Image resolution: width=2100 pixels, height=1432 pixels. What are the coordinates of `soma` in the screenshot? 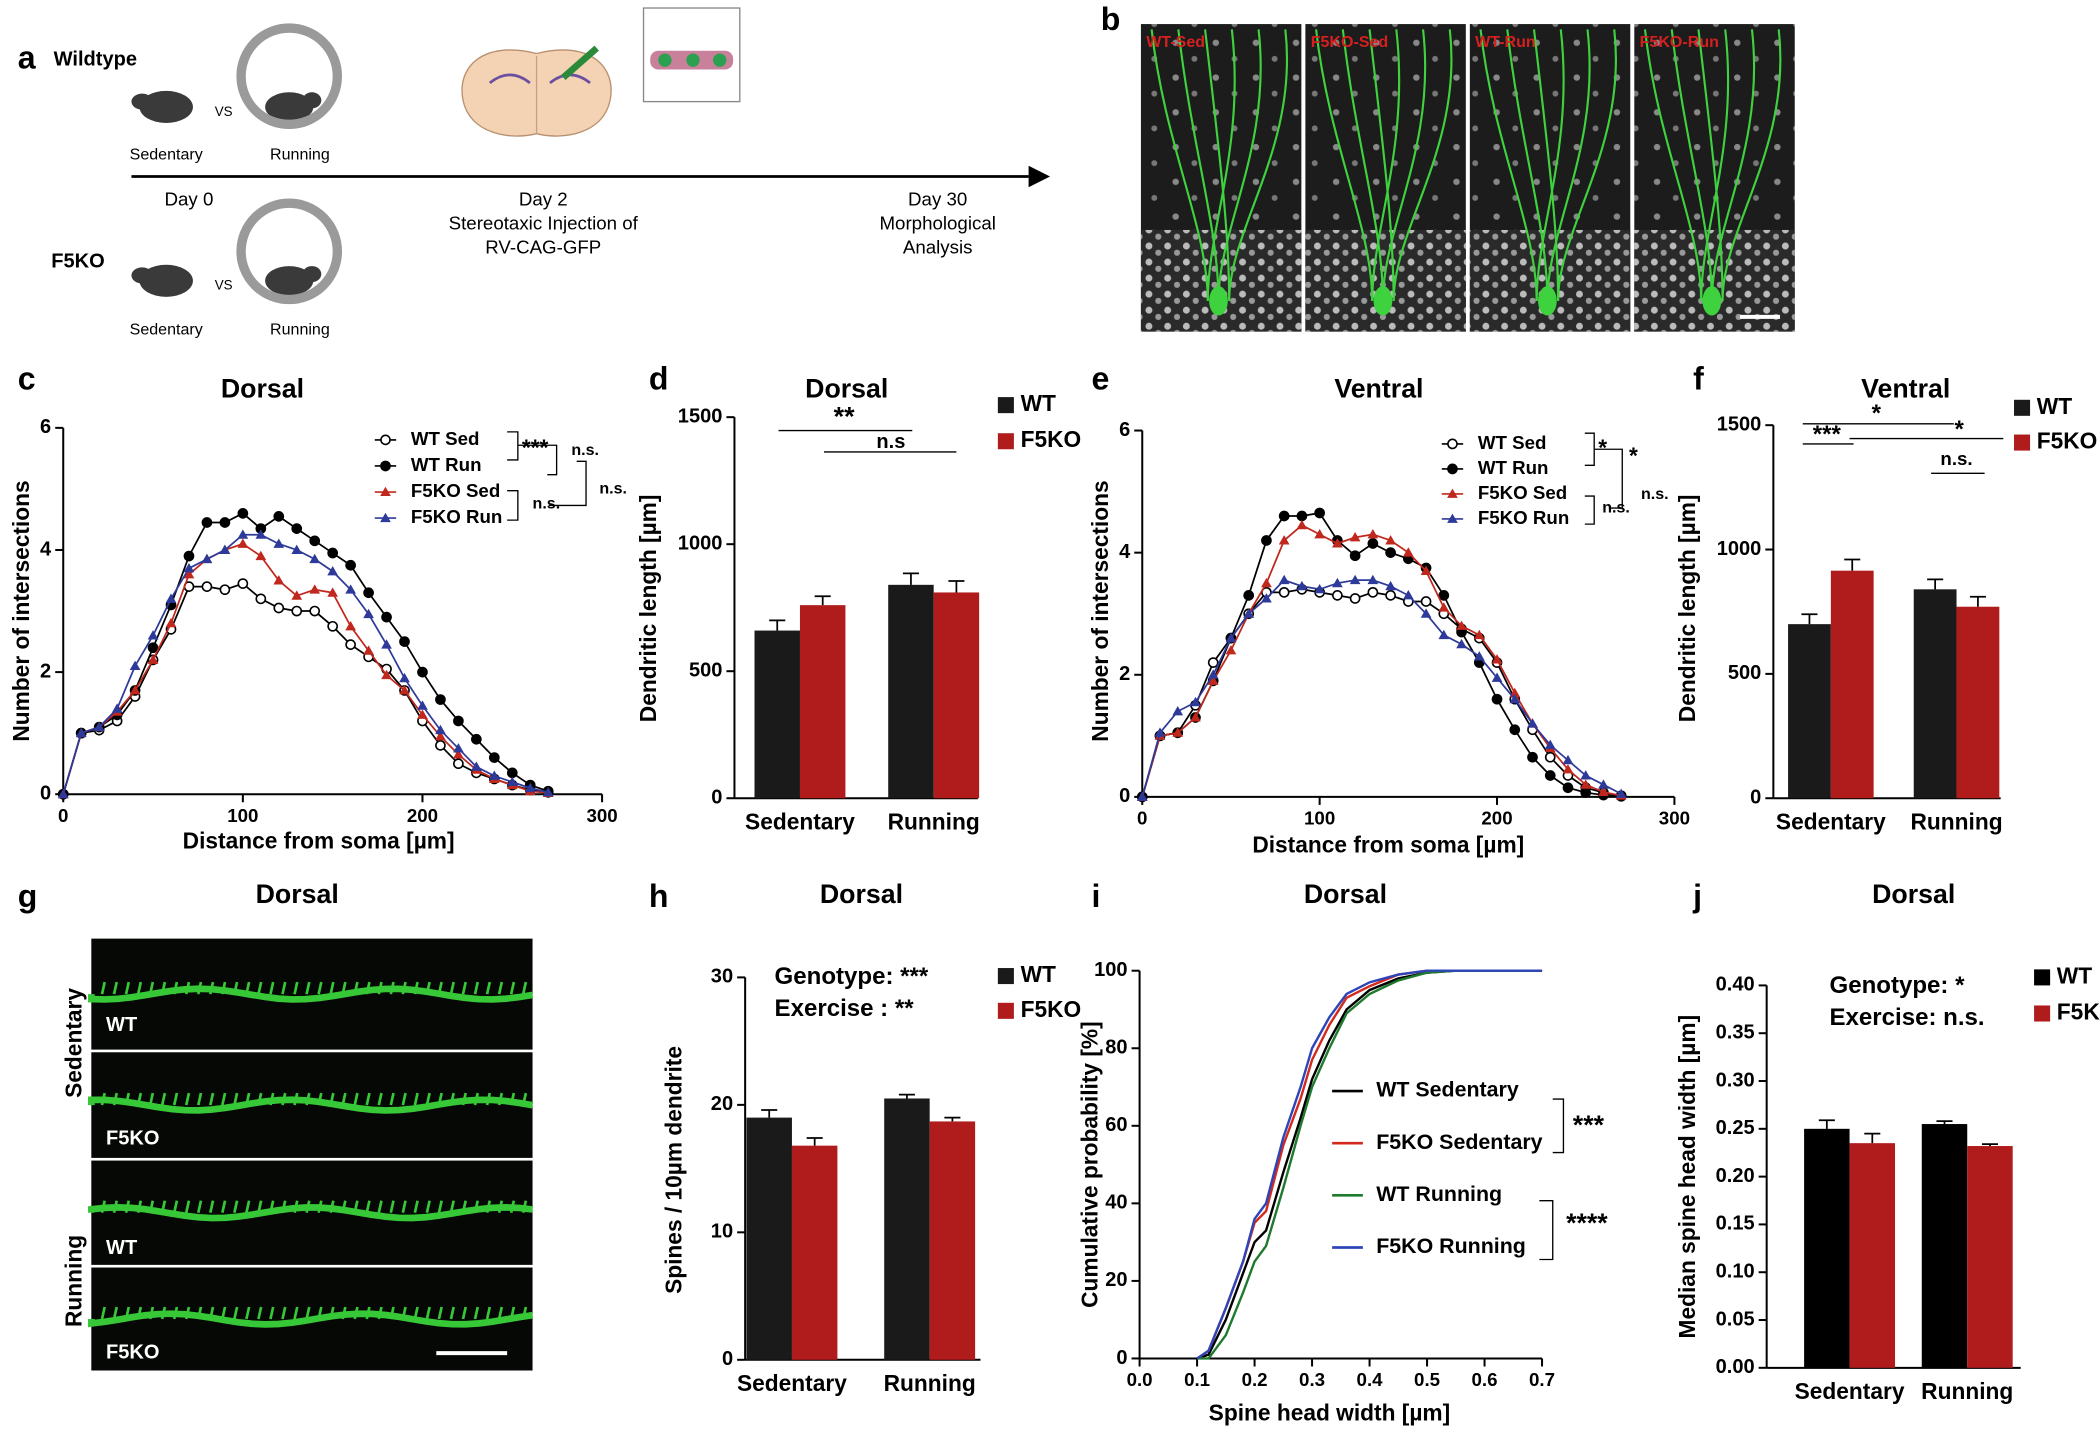 It's located at (1383, 301).